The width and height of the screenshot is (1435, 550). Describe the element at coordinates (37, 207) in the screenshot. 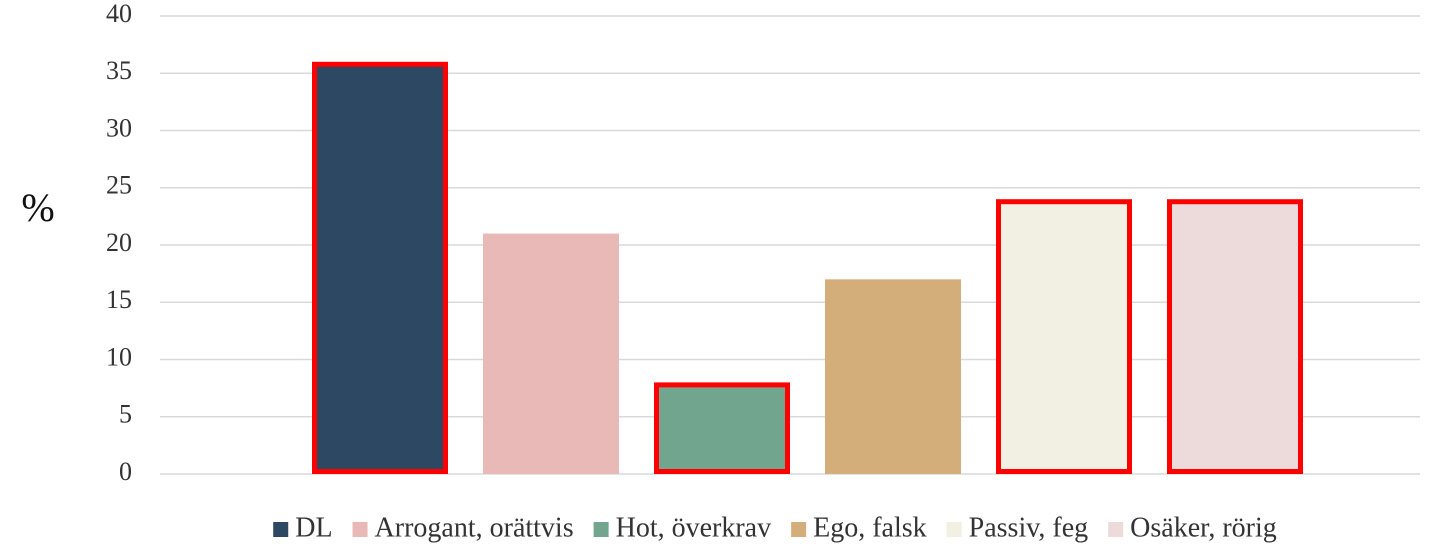

I see `y-axis-label: %` at that location.